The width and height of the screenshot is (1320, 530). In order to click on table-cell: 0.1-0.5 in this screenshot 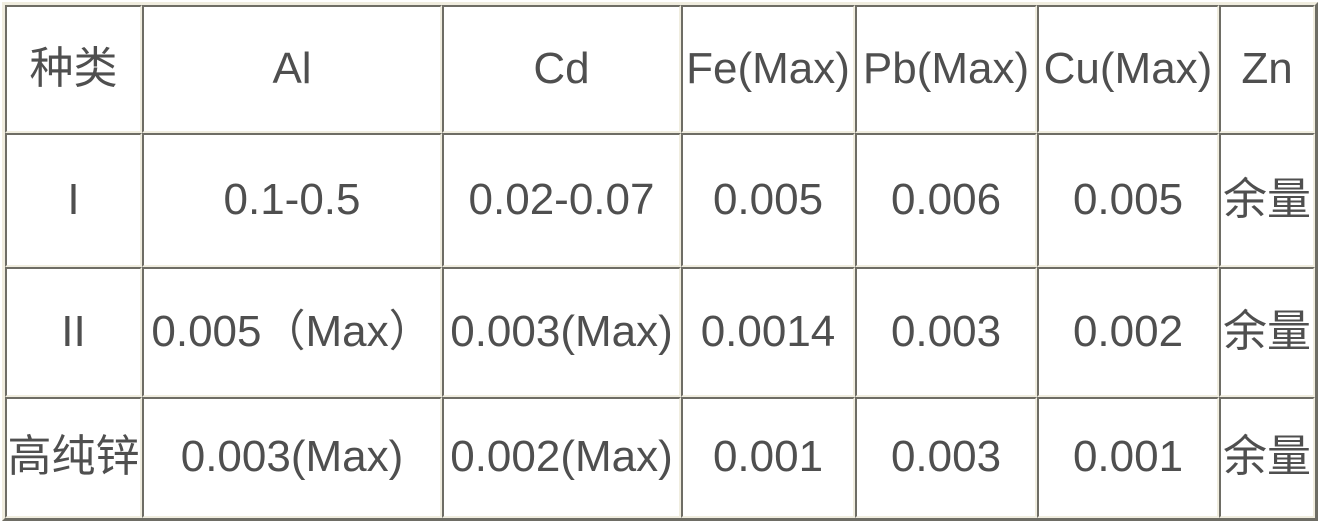, I will do `click(292, 200)`.